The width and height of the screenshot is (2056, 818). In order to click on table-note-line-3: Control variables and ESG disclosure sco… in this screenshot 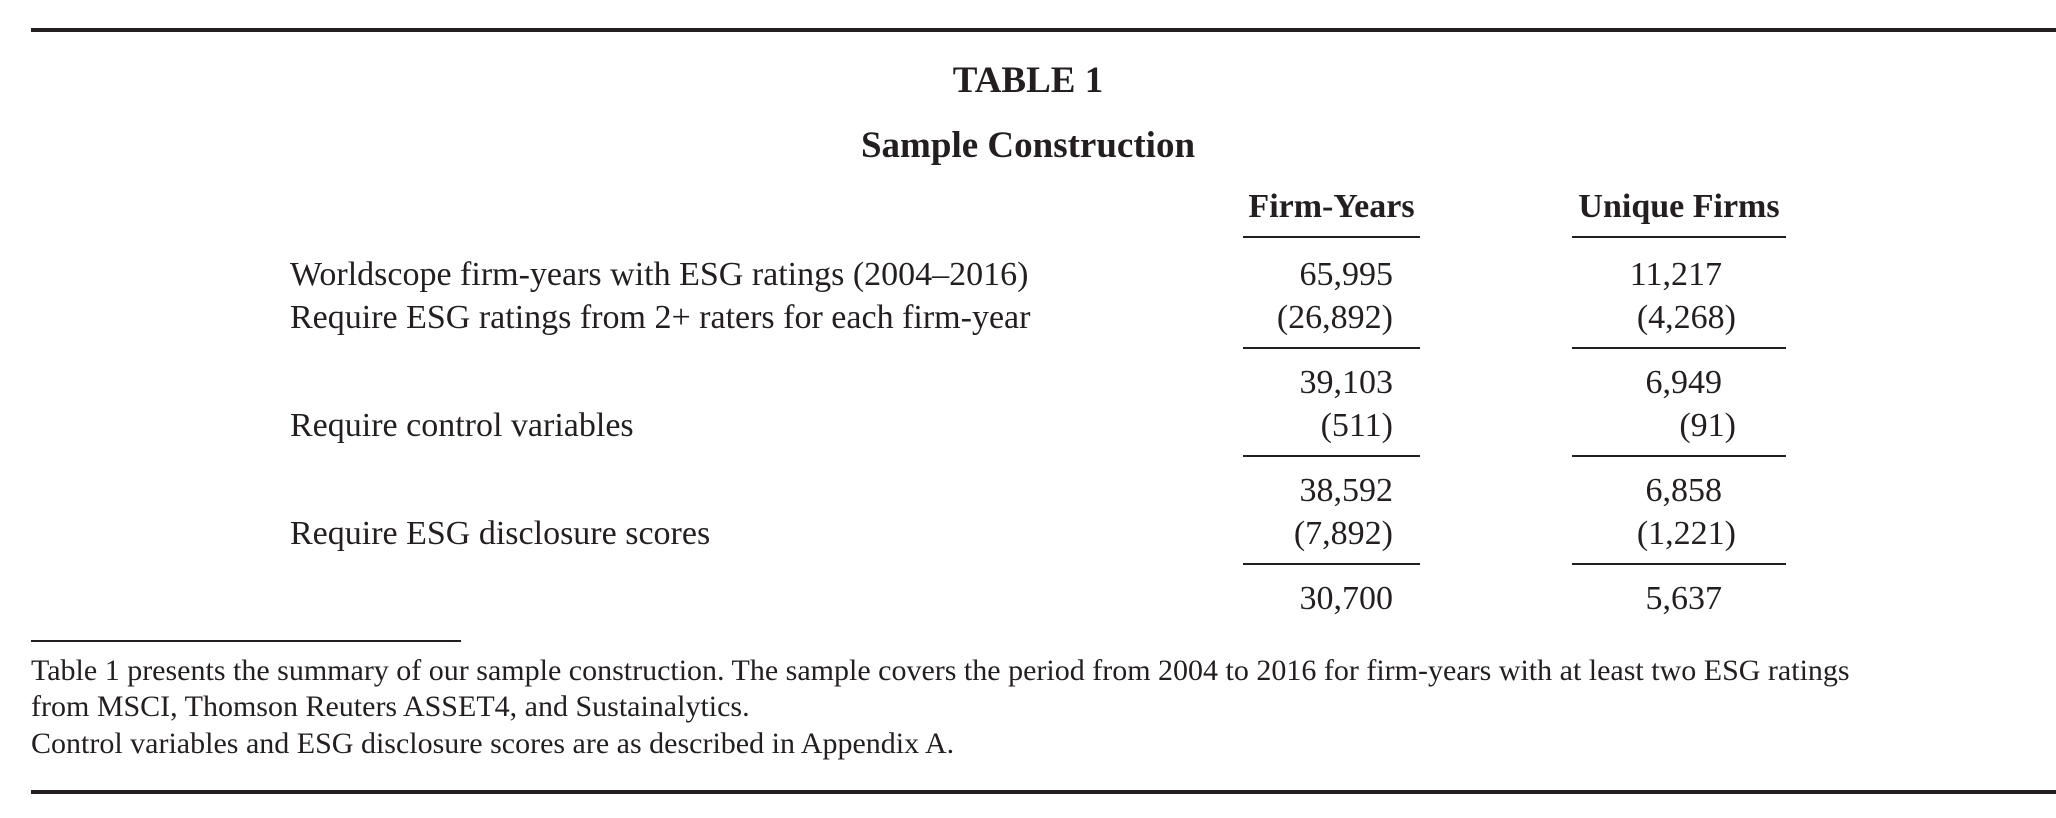, I will do `click(493, 743)`.